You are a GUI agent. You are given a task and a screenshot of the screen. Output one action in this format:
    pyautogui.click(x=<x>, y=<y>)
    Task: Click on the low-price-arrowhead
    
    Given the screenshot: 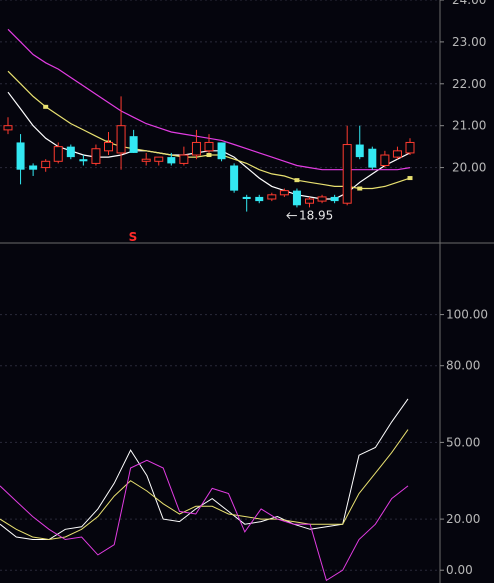 What is the action you would take?
    pyautogui.click(x=288, y=215)
    